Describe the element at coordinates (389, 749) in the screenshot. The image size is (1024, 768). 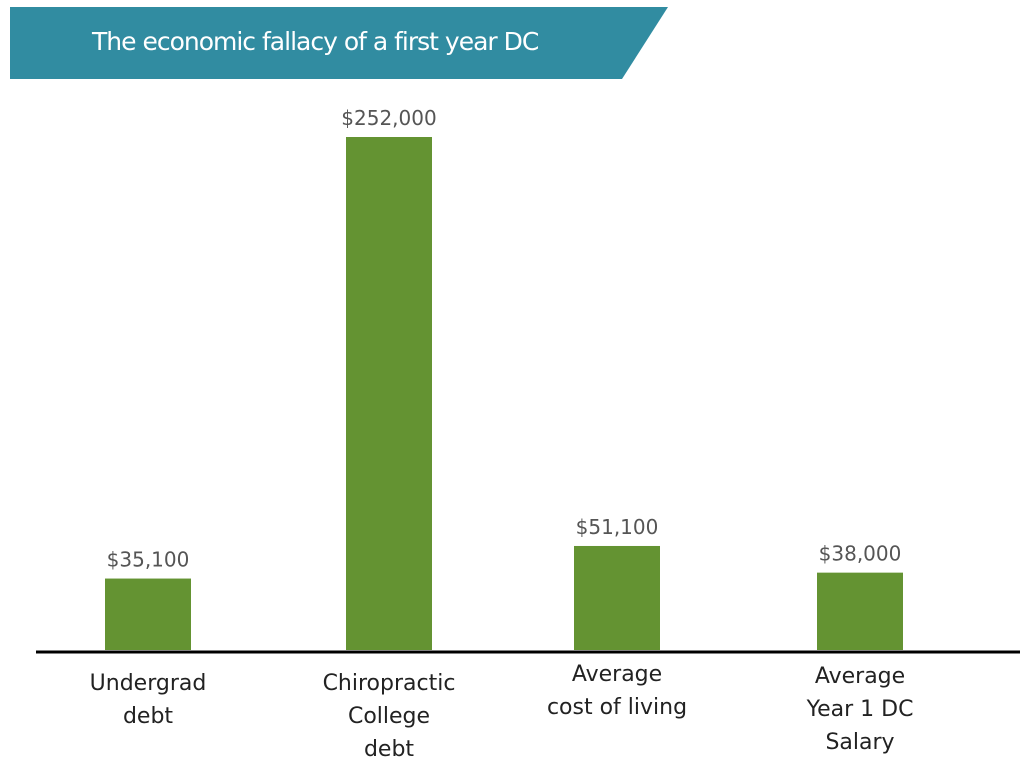
I see `category-label-1-line-2: debt` at that location.